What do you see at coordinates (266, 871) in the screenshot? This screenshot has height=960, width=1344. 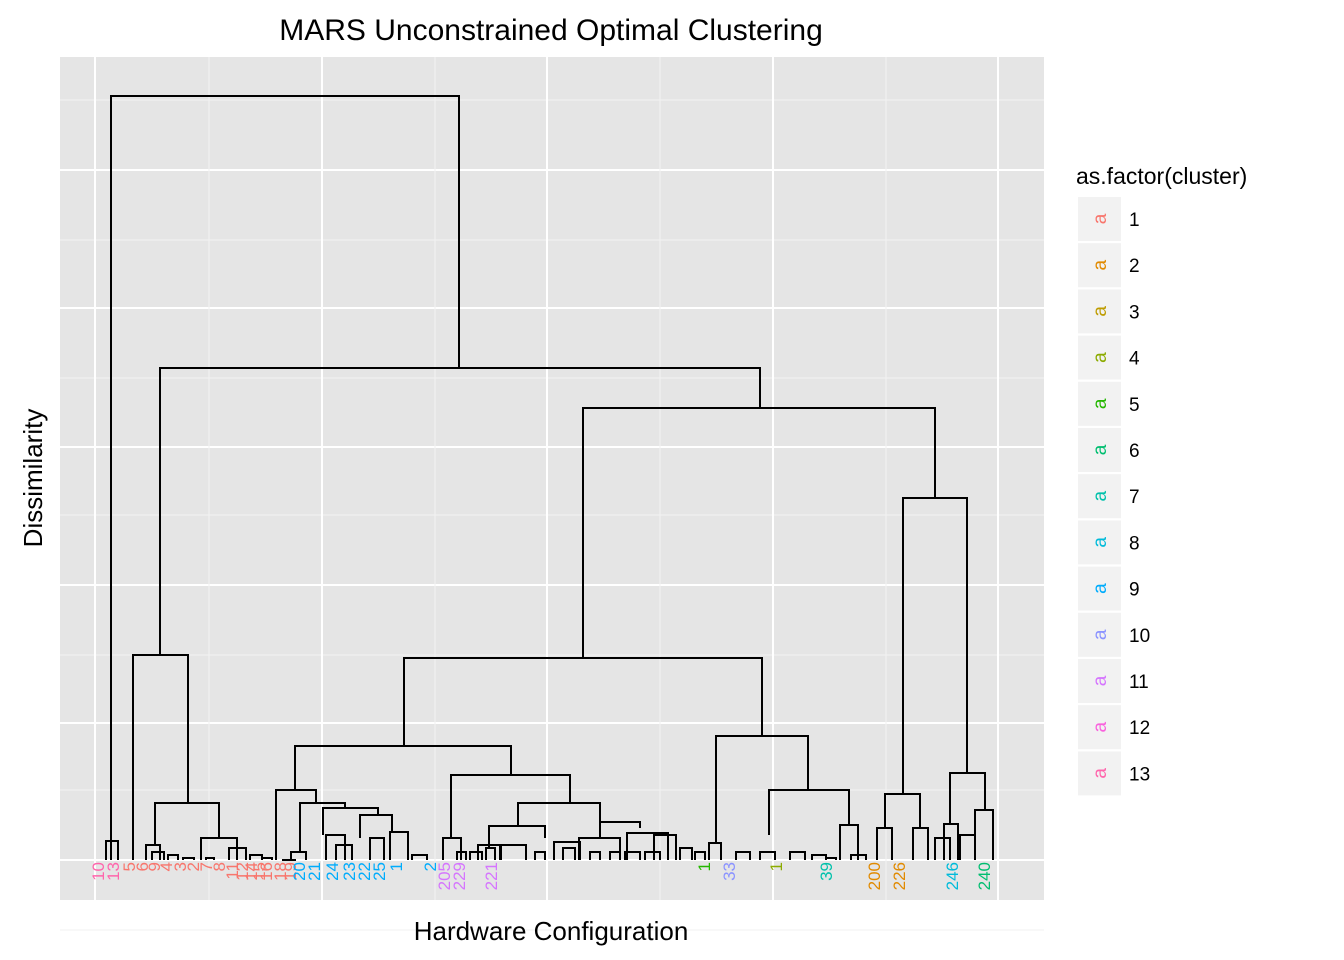 I see `leaf-label: 16` at bounding box center [266, 871].